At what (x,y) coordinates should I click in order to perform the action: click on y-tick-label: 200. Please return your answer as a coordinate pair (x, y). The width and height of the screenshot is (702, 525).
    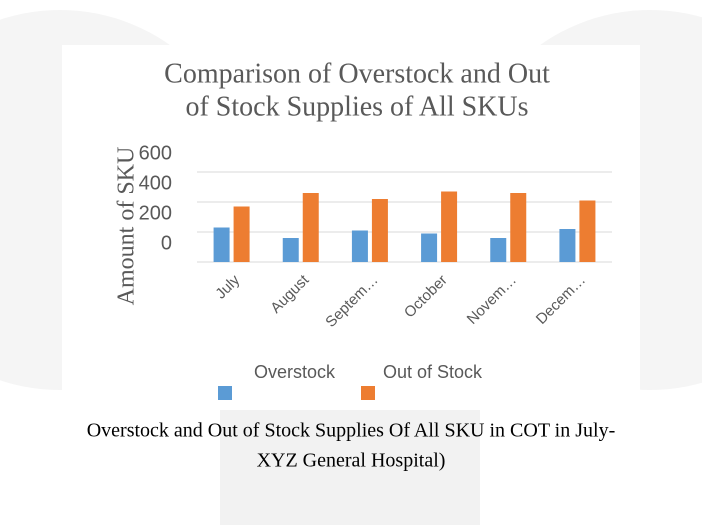
    Looking at the image, I should click on (155, 213).